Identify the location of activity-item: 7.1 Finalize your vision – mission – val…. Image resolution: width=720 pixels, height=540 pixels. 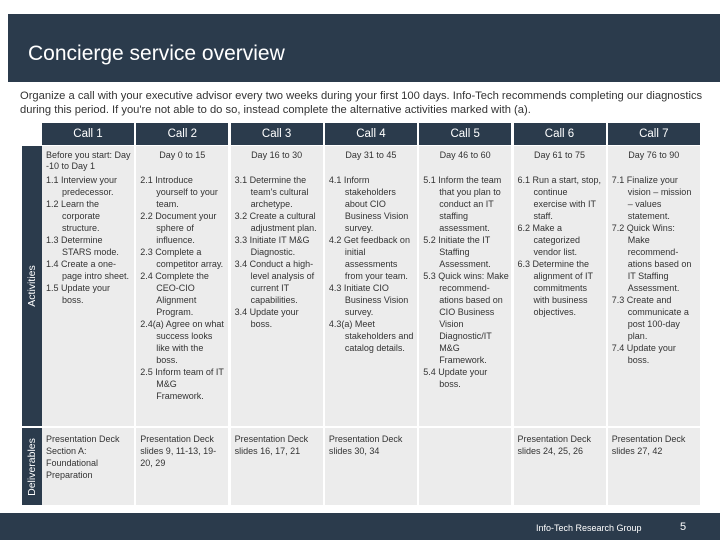
(651, 198).